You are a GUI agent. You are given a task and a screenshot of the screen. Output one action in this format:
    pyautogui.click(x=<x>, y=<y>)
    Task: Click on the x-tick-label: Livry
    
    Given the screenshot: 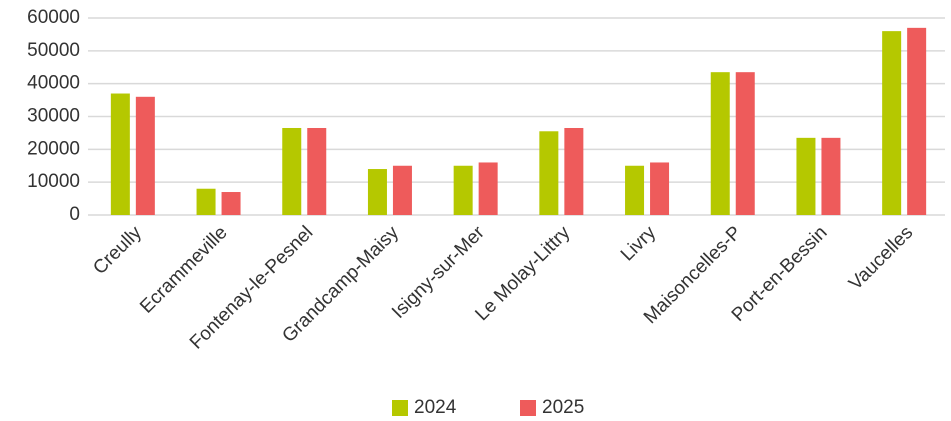 What is the action you would take?
    pyautogui.click(x=639, y=244)
    